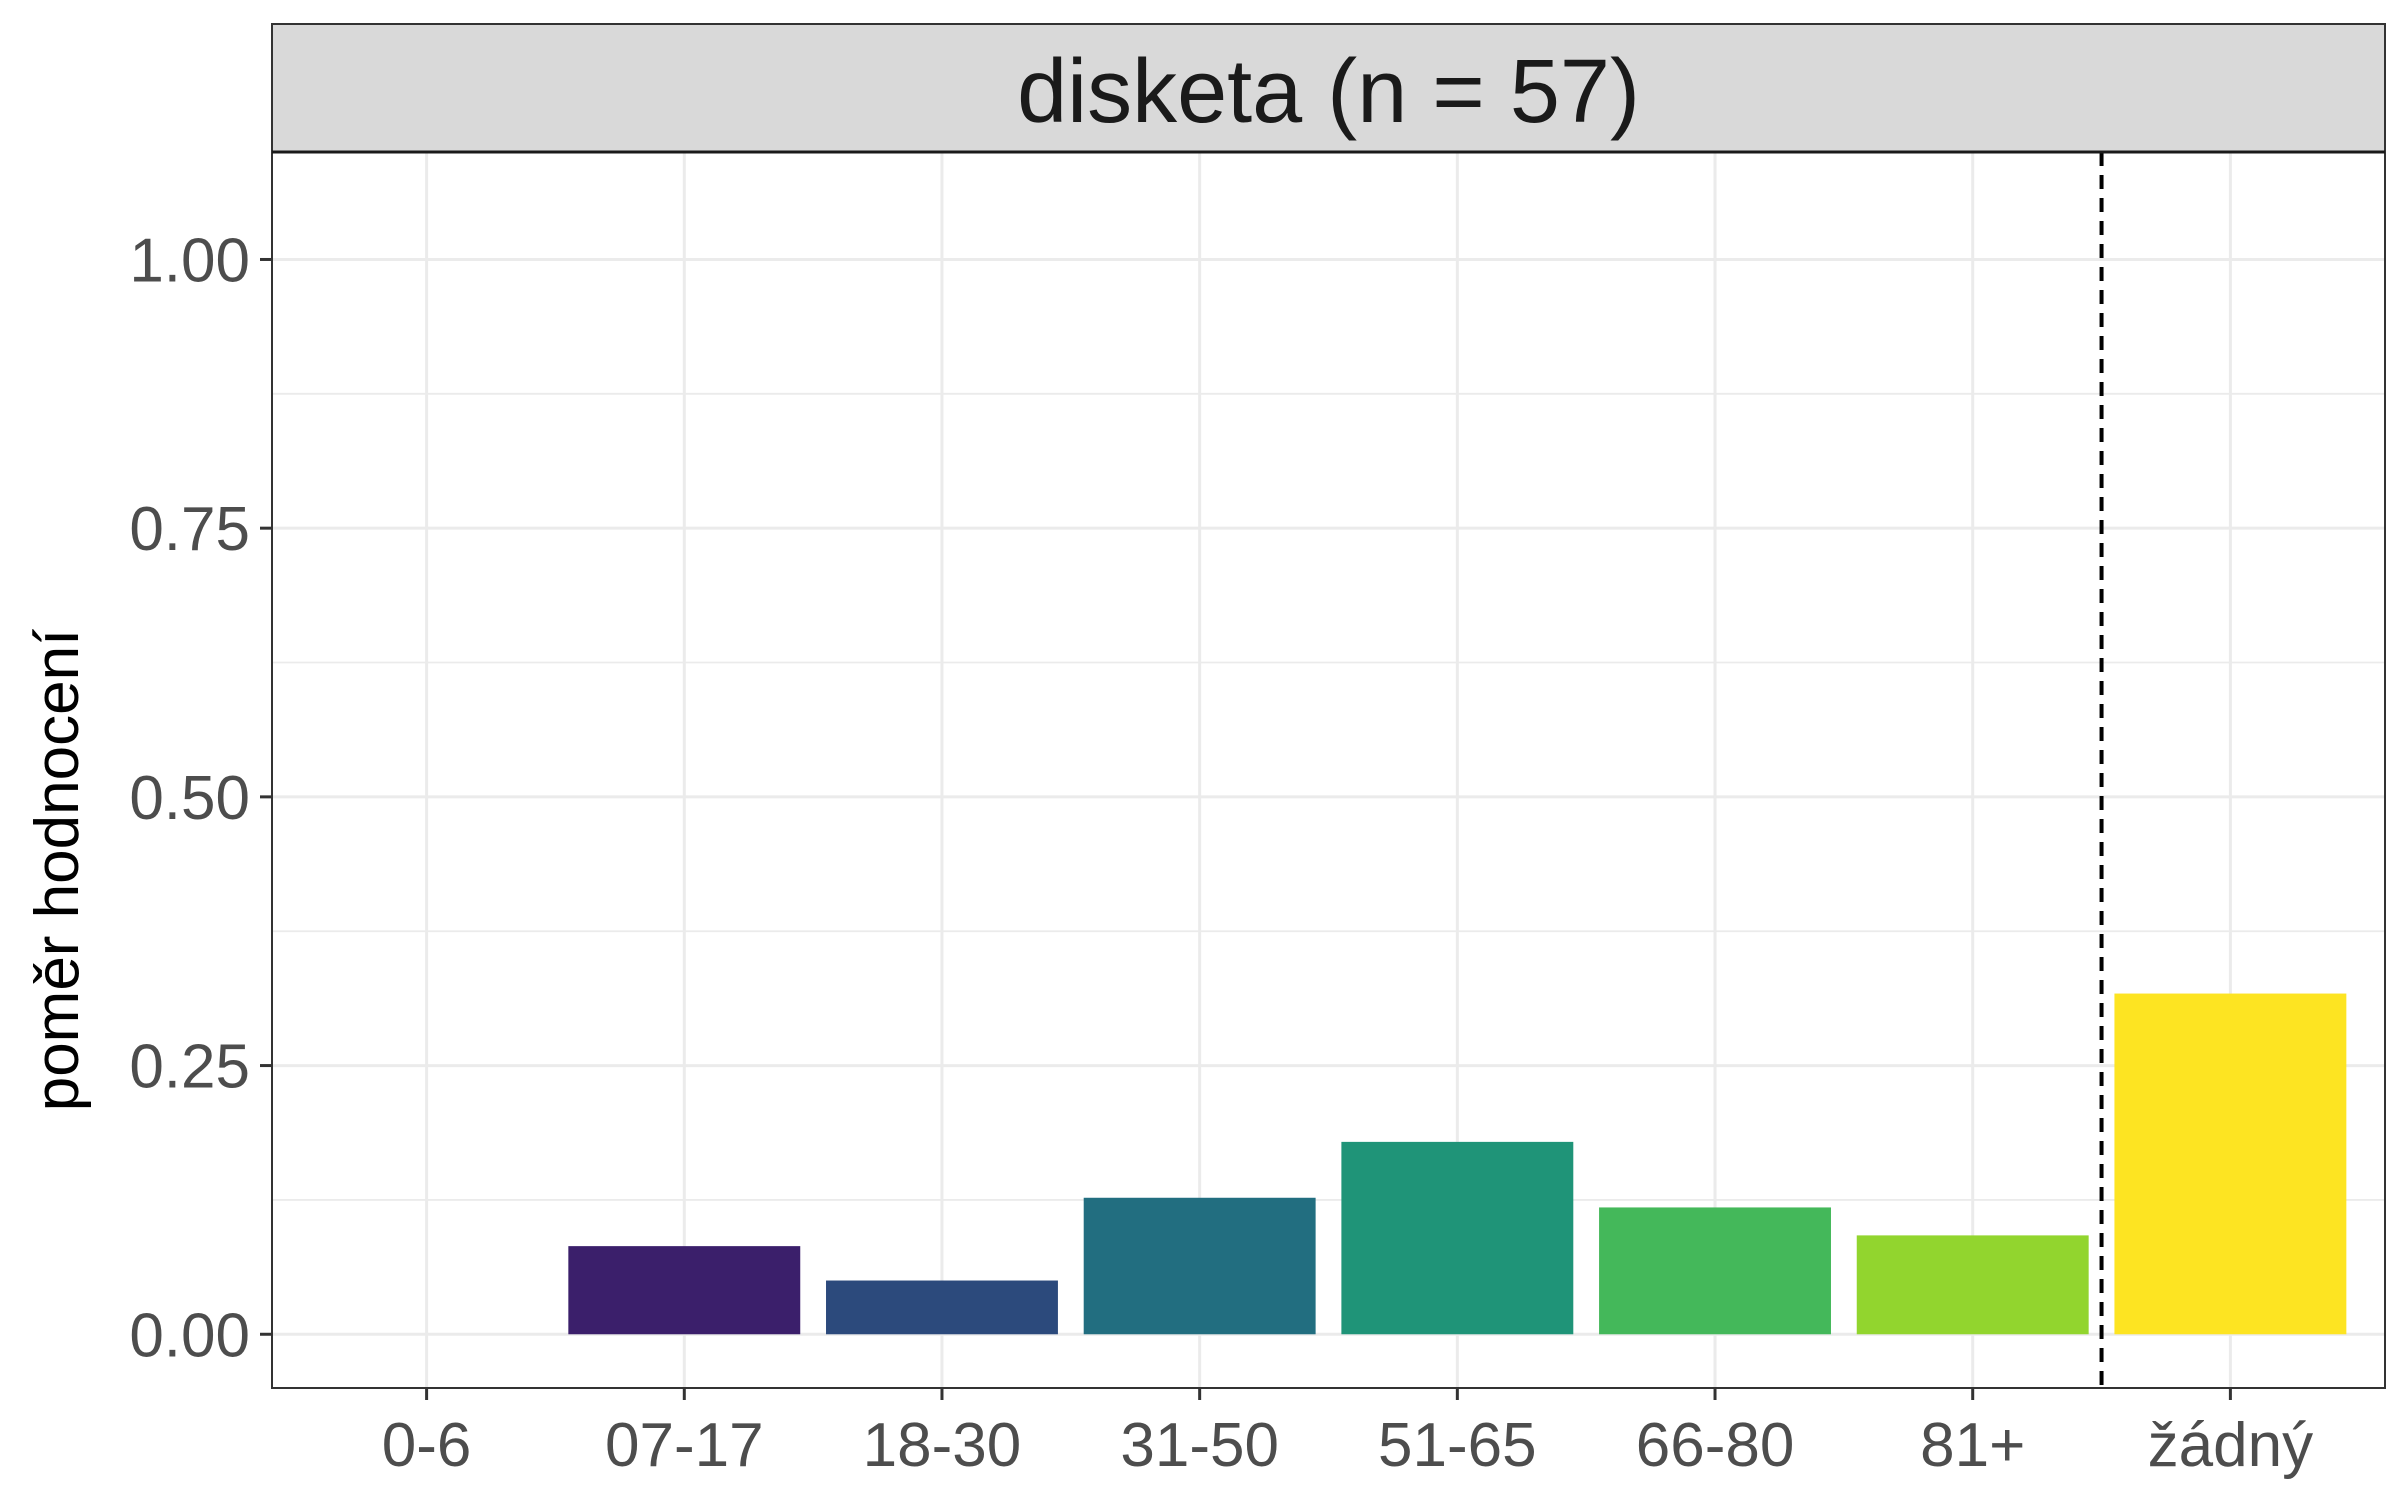  I want to click on facet-strip, so click(1328, 88).